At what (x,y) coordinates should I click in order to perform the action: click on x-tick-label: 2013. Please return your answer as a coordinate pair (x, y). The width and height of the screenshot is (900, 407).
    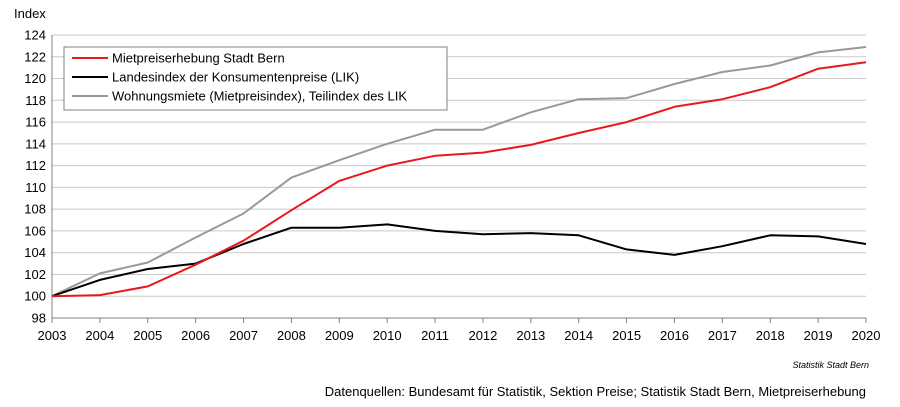
    Looking at the image, I should click on (530, 335).